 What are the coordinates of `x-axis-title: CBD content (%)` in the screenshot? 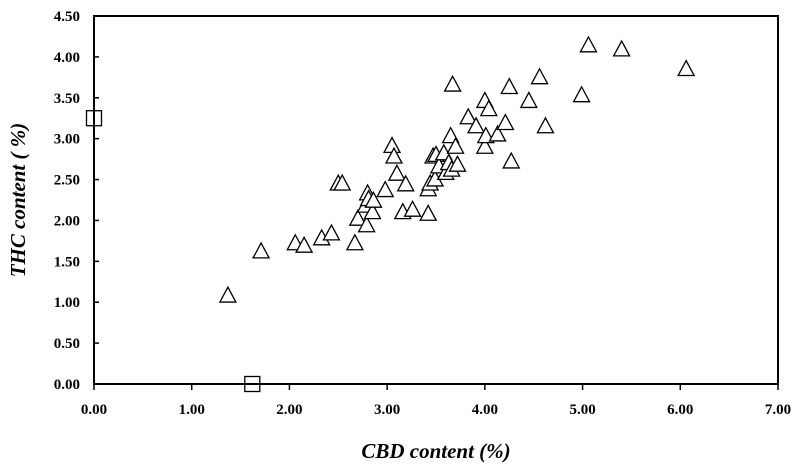 It's located at (435, 451).